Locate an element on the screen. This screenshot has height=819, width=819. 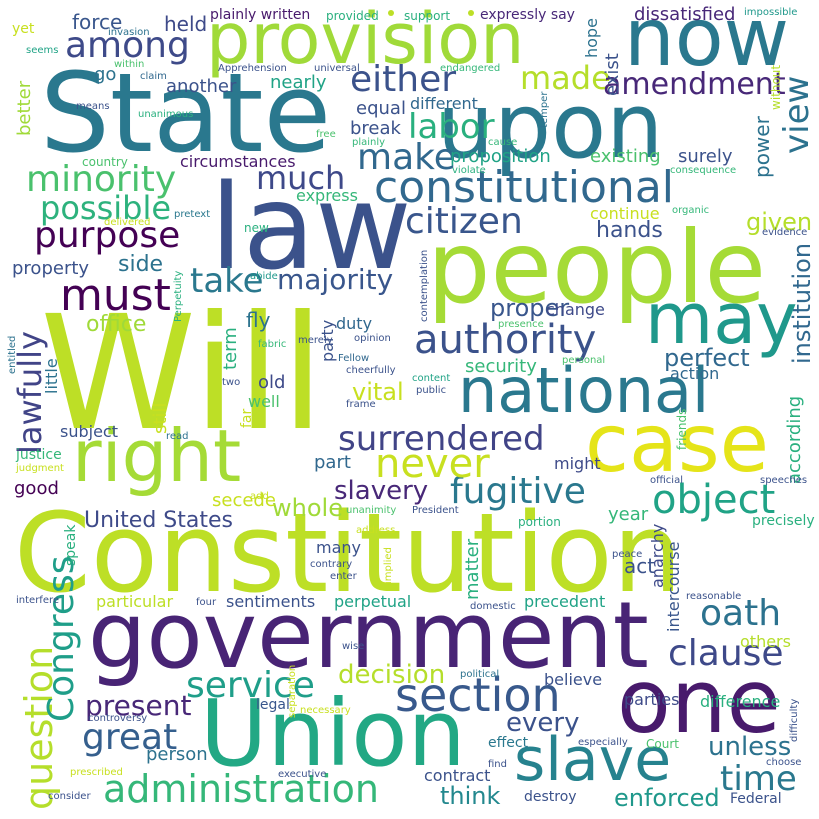
word-side: side is located at coordinates (141, 264).